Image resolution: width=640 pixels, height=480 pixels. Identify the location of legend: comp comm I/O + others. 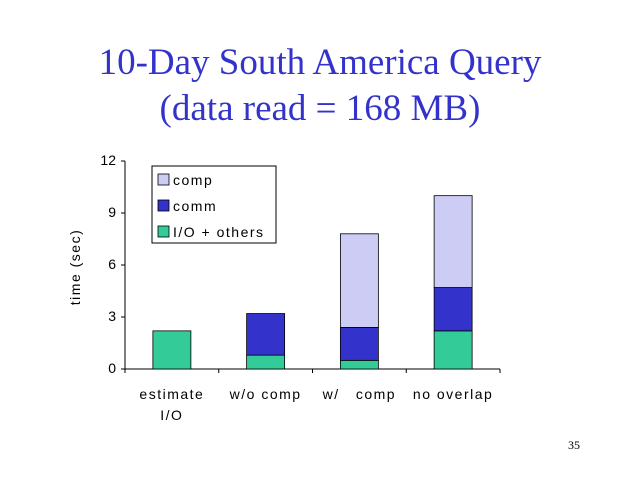
(214, 204).